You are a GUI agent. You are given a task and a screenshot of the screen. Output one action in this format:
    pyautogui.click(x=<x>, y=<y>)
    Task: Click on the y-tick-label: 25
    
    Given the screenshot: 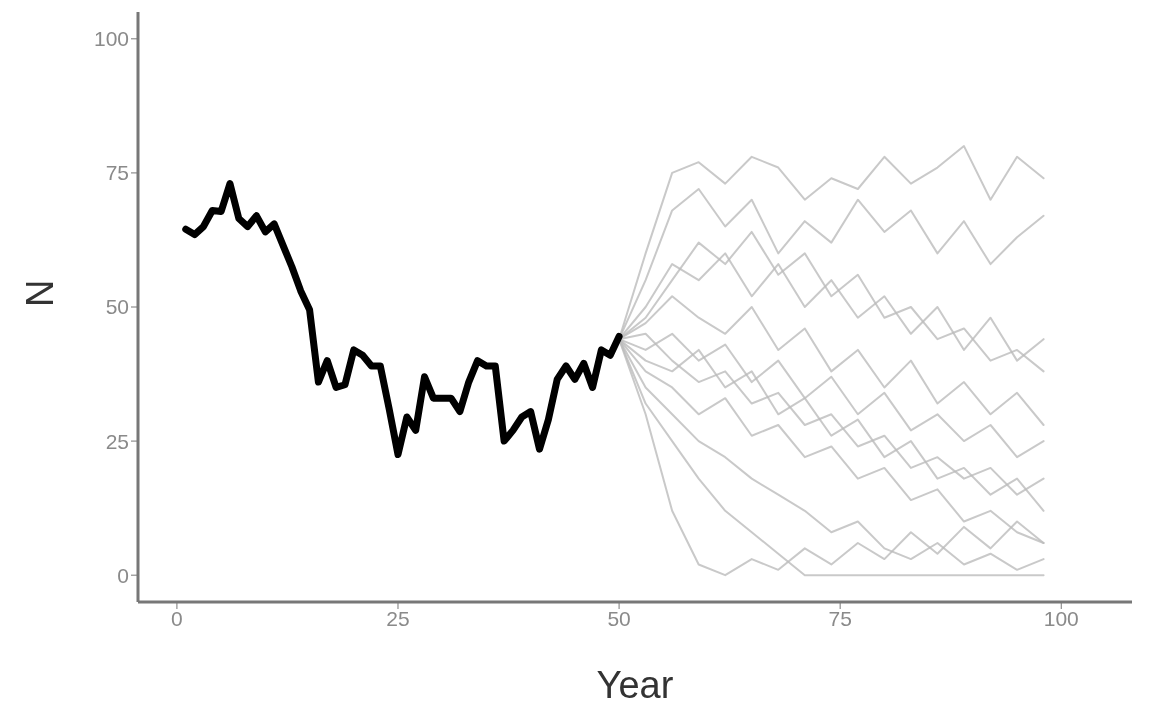 What is the action you would take?
    pyautogui.click(x=117, y=441)
    